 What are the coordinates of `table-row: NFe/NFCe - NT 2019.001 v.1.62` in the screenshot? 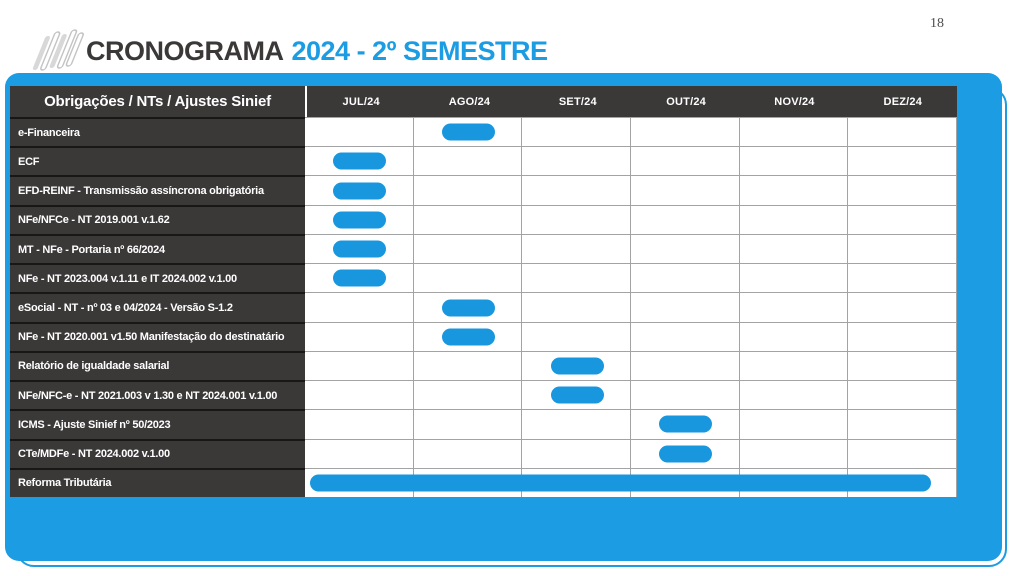 It's located at (484, 219).